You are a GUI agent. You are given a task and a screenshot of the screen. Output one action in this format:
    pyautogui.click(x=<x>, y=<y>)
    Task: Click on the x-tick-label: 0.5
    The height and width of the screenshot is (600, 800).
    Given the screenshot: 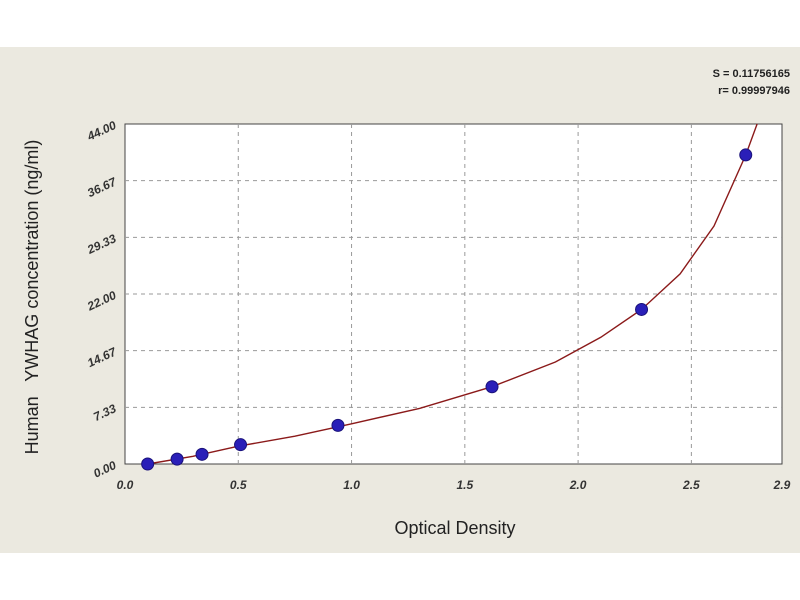 What is the action you would take?
    pyautogui.click(x=238, y=485)
    